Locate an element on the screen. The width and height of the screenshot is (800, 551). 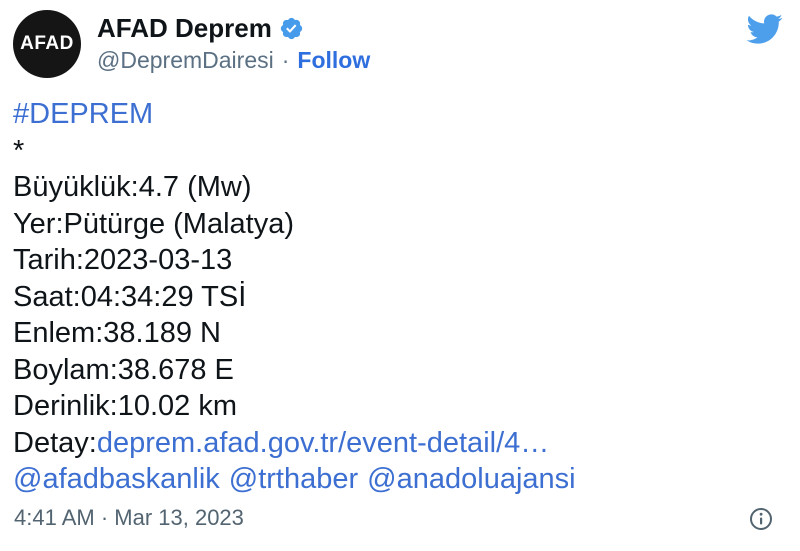
longitude-line: Boylam:38.678 E is located at coordinates (123, 369).